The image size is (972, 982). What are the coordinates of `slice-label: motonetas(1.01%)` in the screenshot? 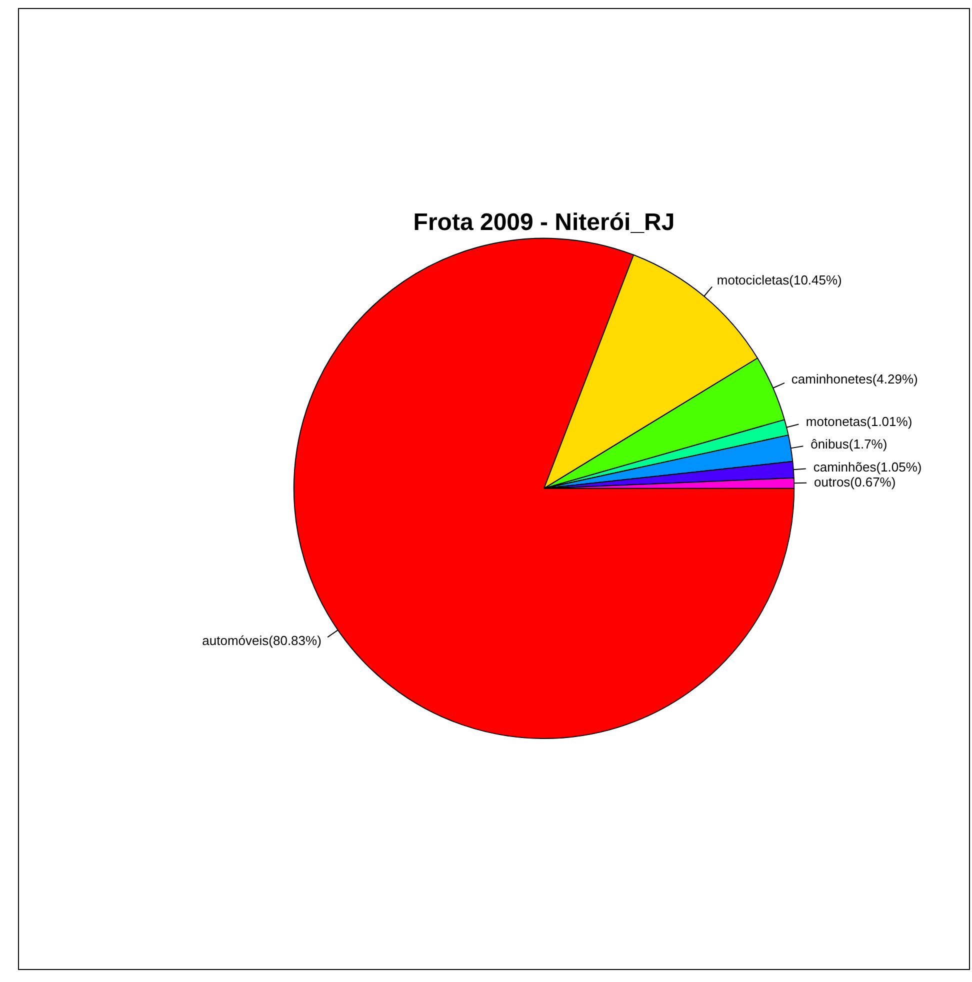 It's located at (859, 422).